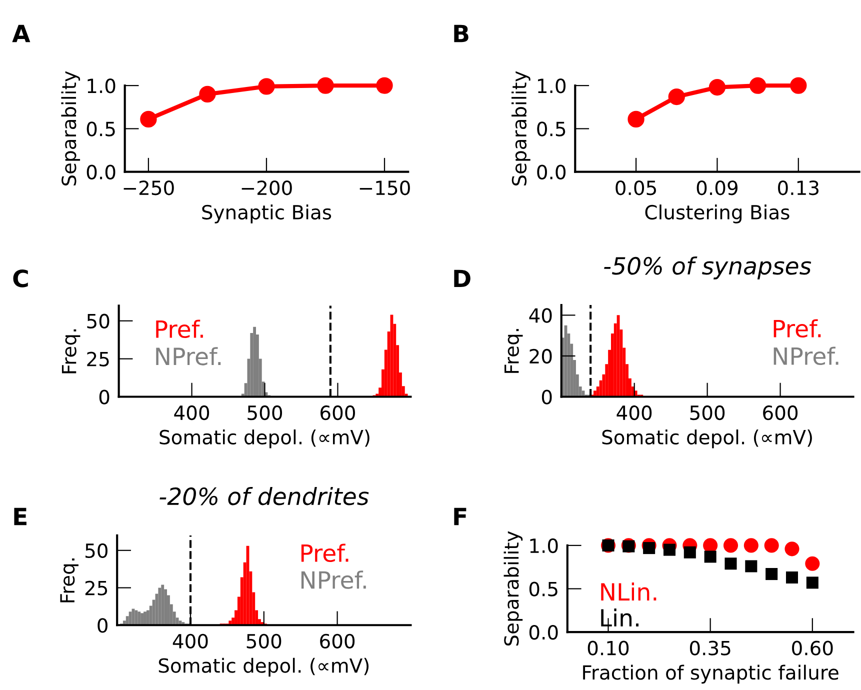  I want to click on x-tick-label: 0.05, so click(636, 188).